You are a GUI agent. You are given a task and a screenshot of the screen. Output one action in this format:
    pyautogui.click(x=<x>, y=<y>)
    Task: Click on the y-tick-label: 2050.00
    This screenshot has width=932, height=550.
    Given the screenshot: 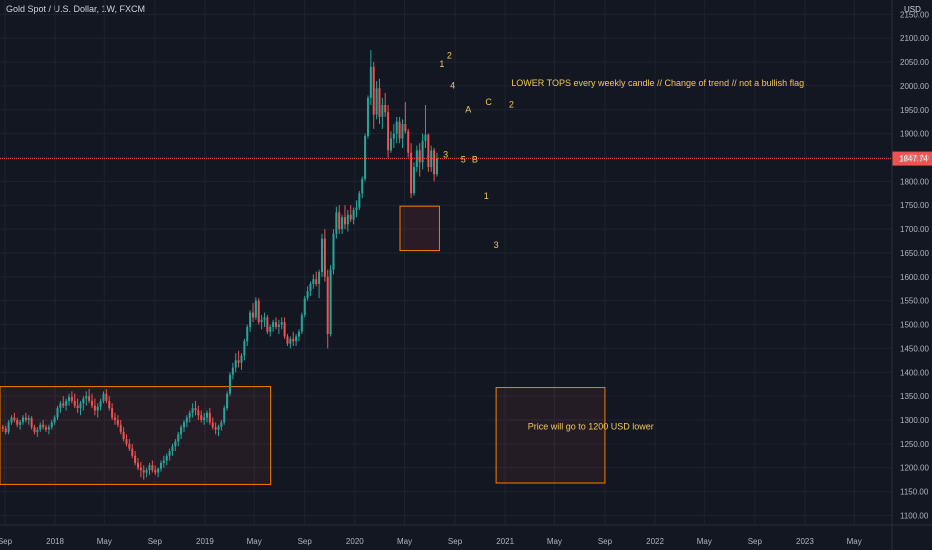 What is the action you would take?
    pyautogui.click(x=914, y=62)
    